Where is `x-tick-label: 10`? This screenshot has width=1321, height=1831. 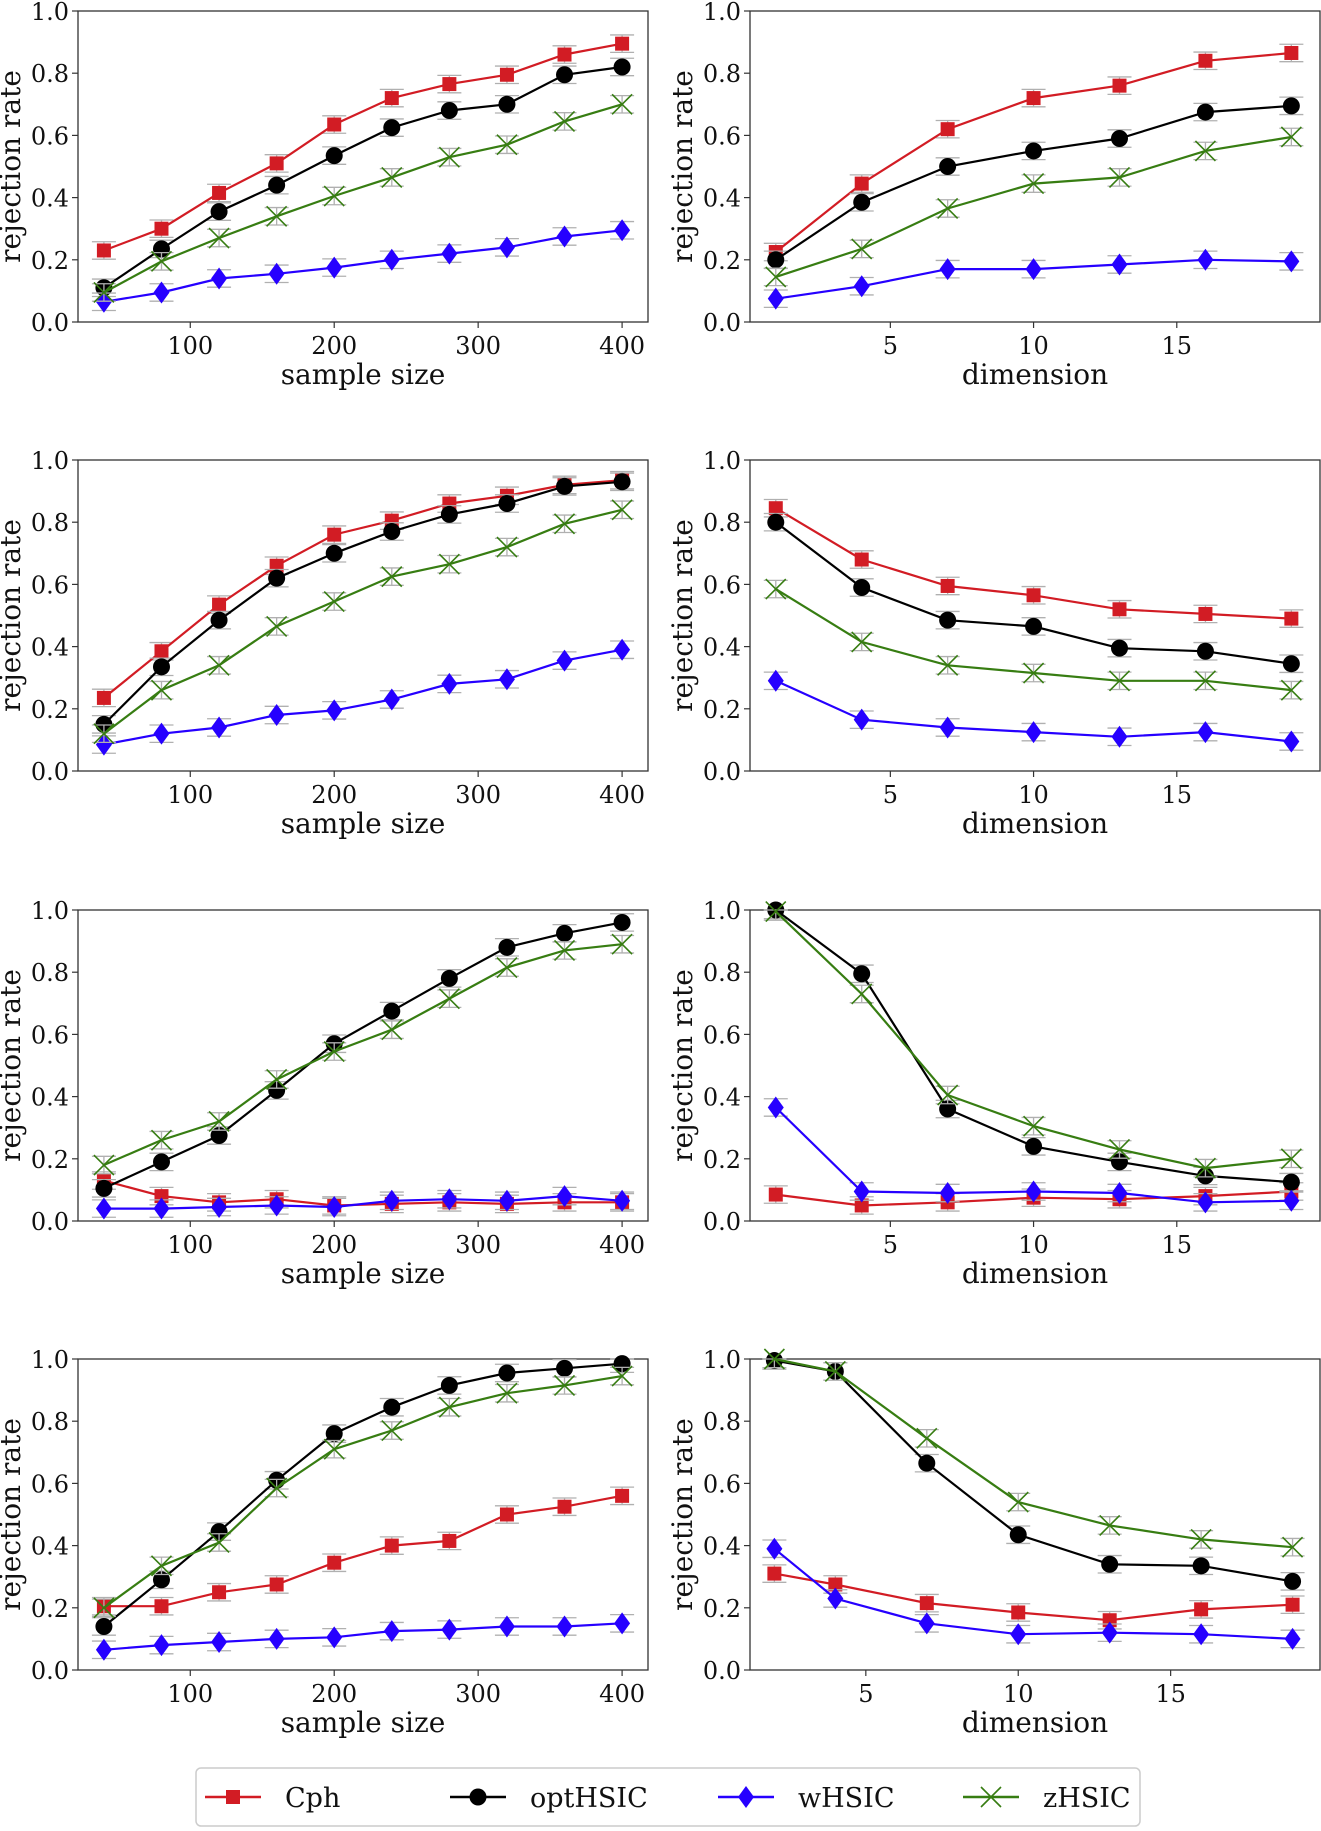 x-tick-label: 10 is located at coordinates (1033, 795).